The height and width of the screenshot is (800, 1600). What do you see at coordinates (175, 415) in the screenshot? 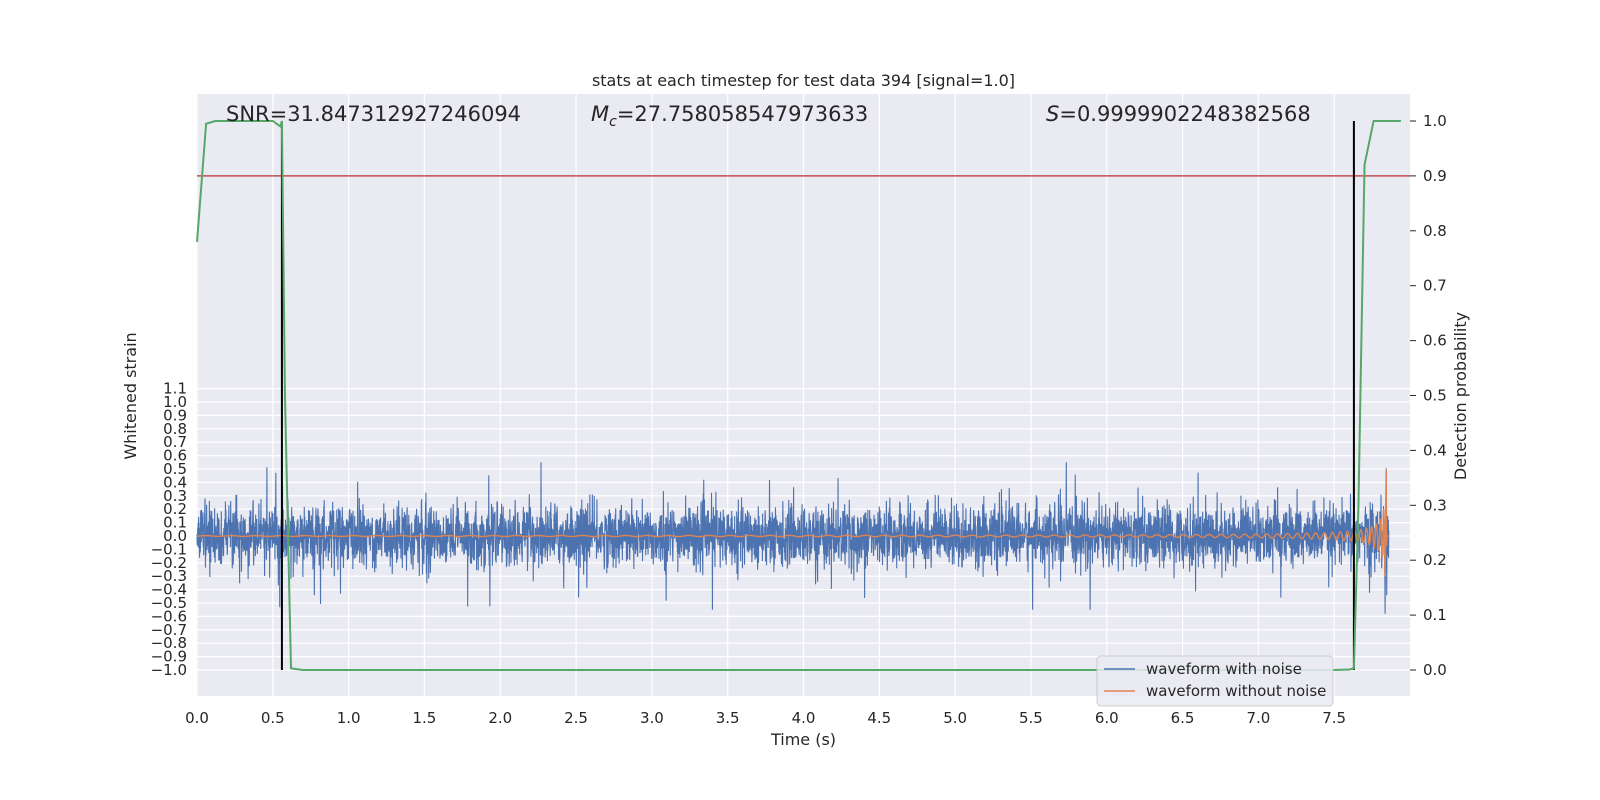
I see `y-tick-label-left: 0.9` at bounding box center [175, 415].